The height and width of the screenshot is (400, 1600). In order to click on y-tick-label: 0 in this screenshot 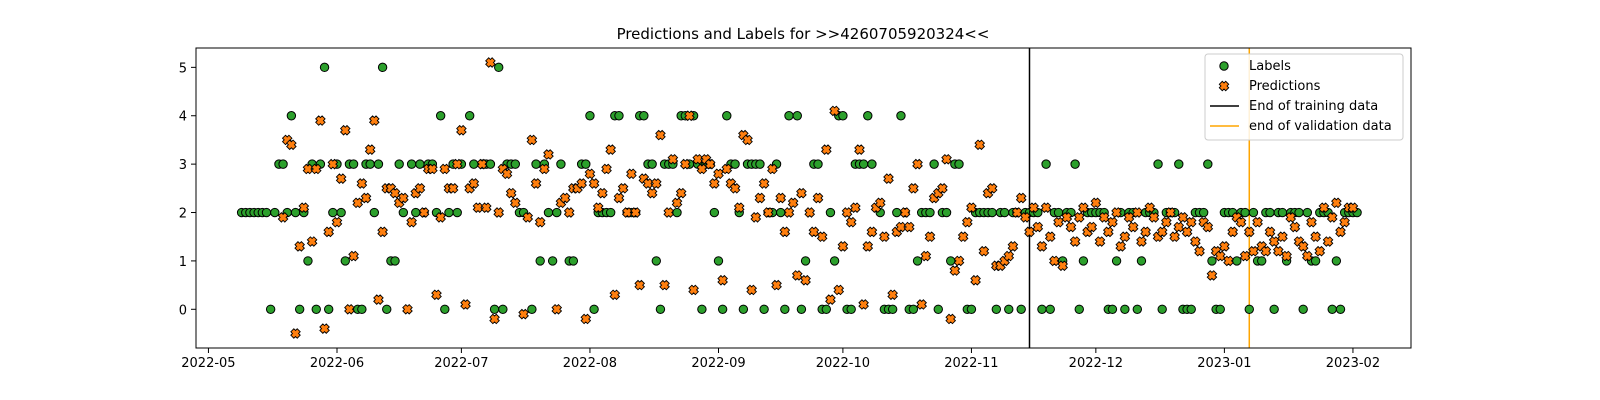, I will do `click(183, 310)`.